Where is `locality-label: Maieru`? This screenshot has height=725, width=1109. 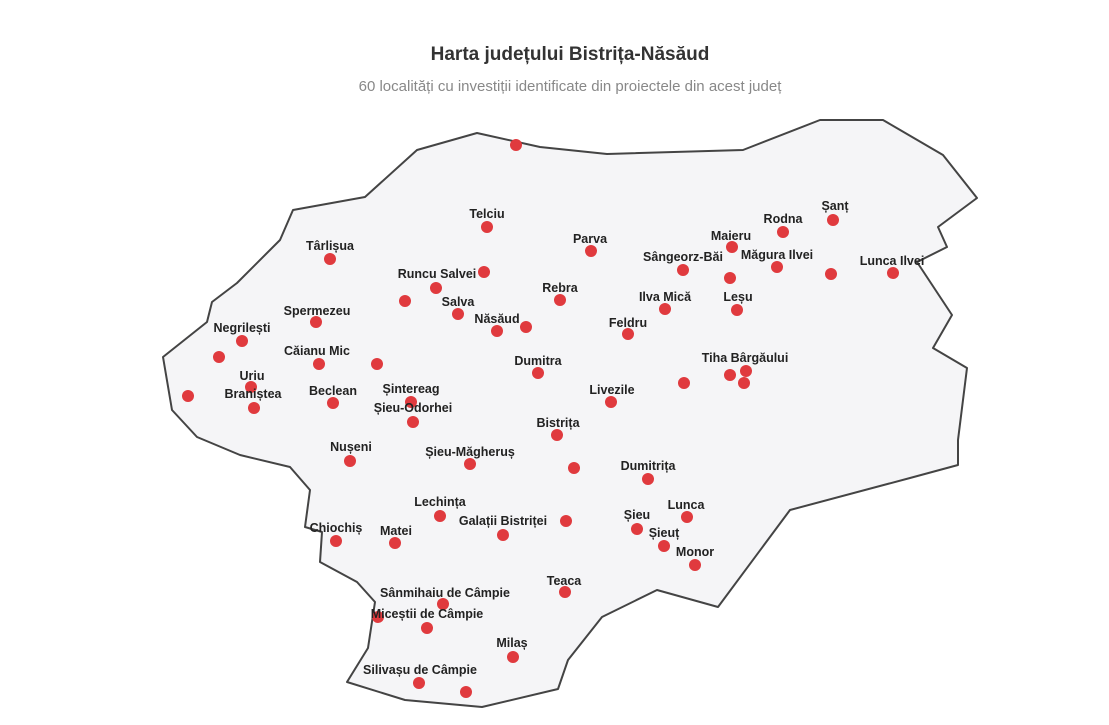
locality-label: Maieru is located at coordinates (731, 236).